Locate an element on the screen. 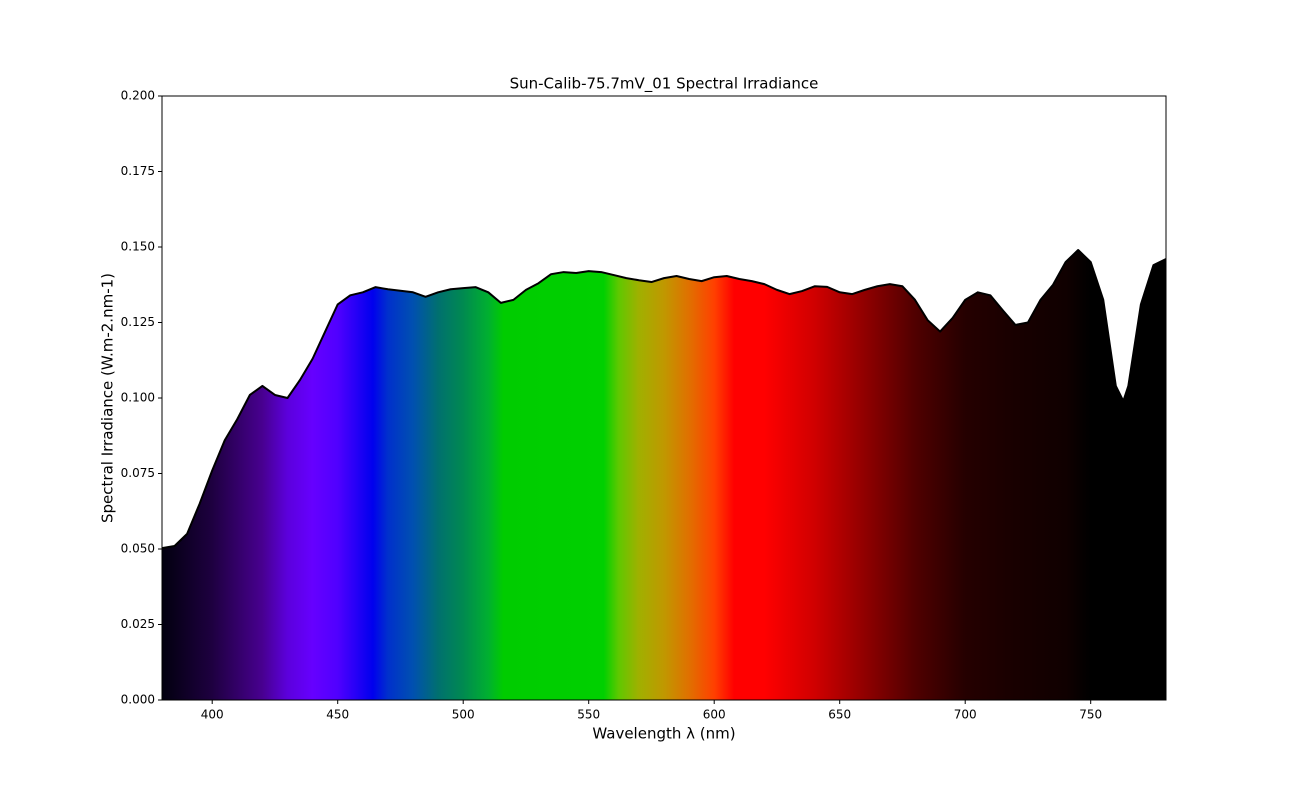  x-tick-label: 700 is located at coordinates (965, 715).